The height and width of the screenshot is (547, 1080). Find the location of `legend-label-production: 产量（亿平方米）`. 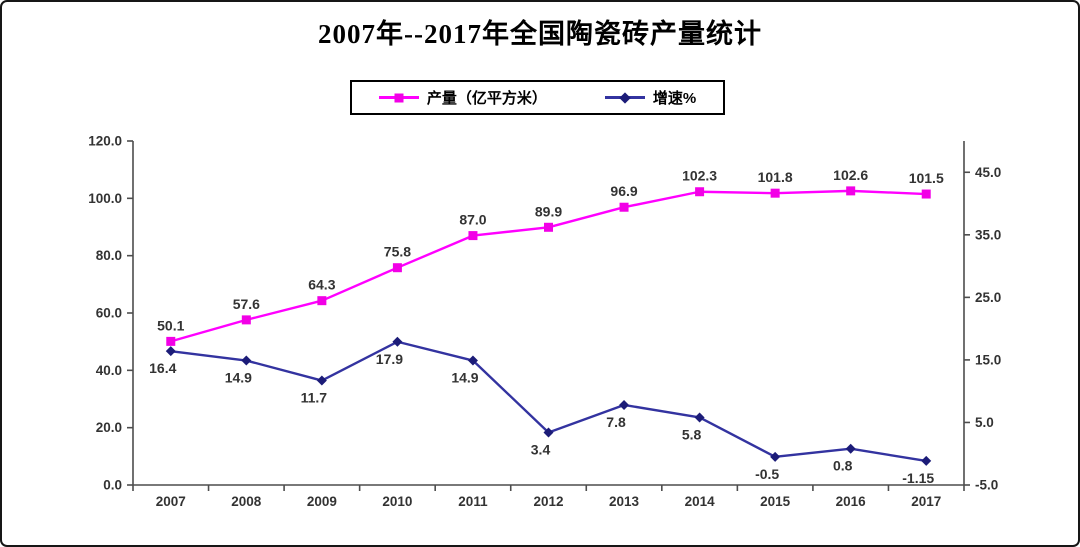

legend-label-production: 产量（亿平方米） is located at coordinates (486, 98).